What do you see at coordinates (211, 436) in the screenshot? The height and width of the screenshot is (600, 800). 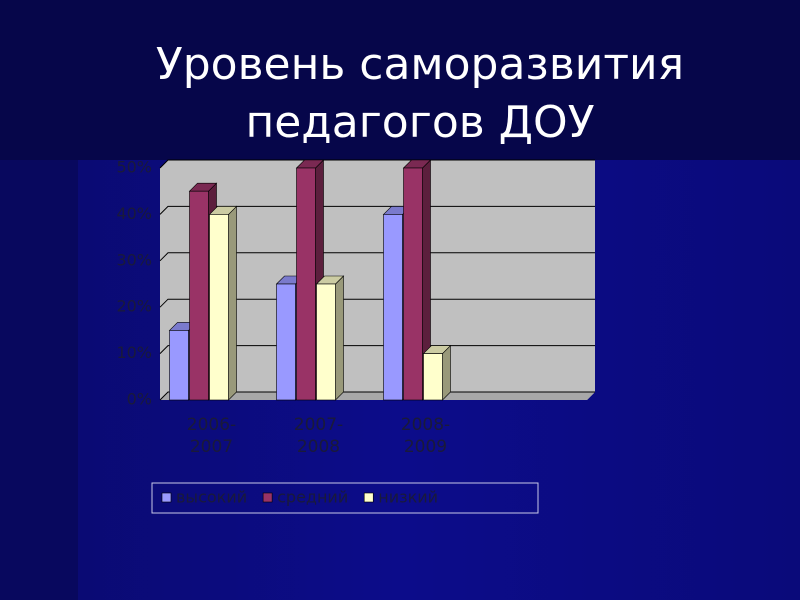 I see `x-tick-label: 2006-2007` at bounding box center [211, 436].